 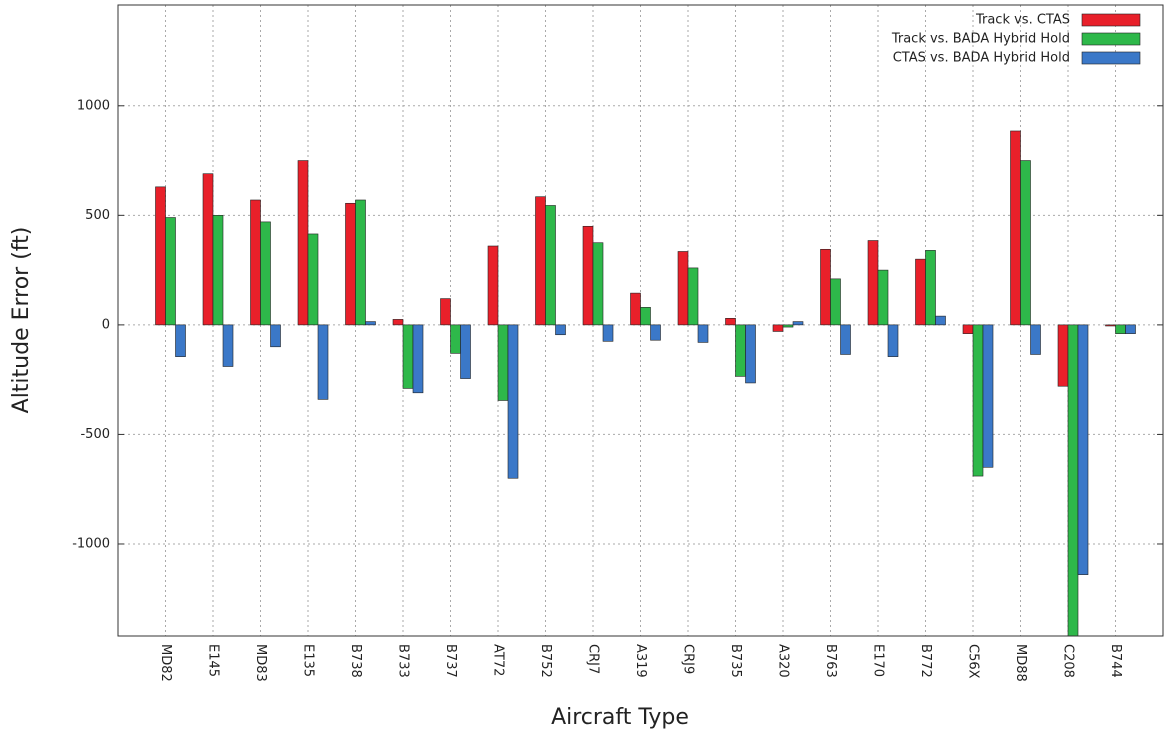 What do you see at coordinates (783, 661) in the screenshot?
I see `x-tick-label: A320` at bounding box center [783, 661].